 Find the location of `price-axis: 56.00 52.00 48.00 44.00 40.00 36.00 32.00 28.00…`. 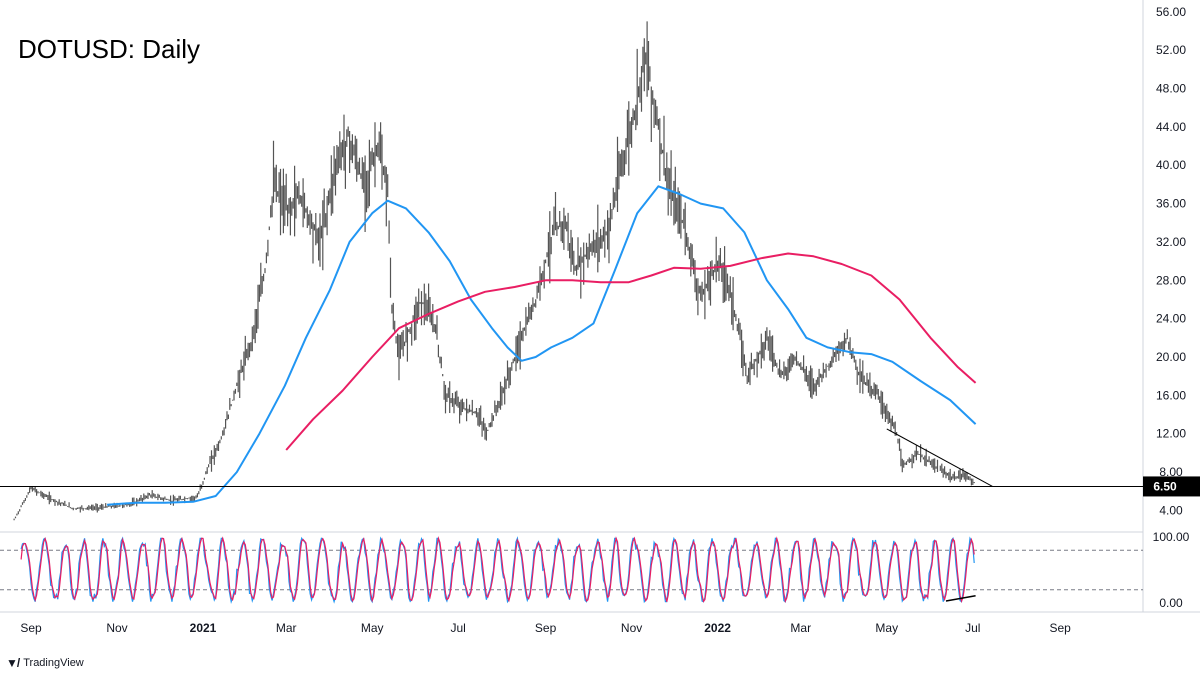

price-axis: 56.00 52.00 48.00 44.00 40.00 36.00 32.00 28.00… is located at coordinates (1171, 261).